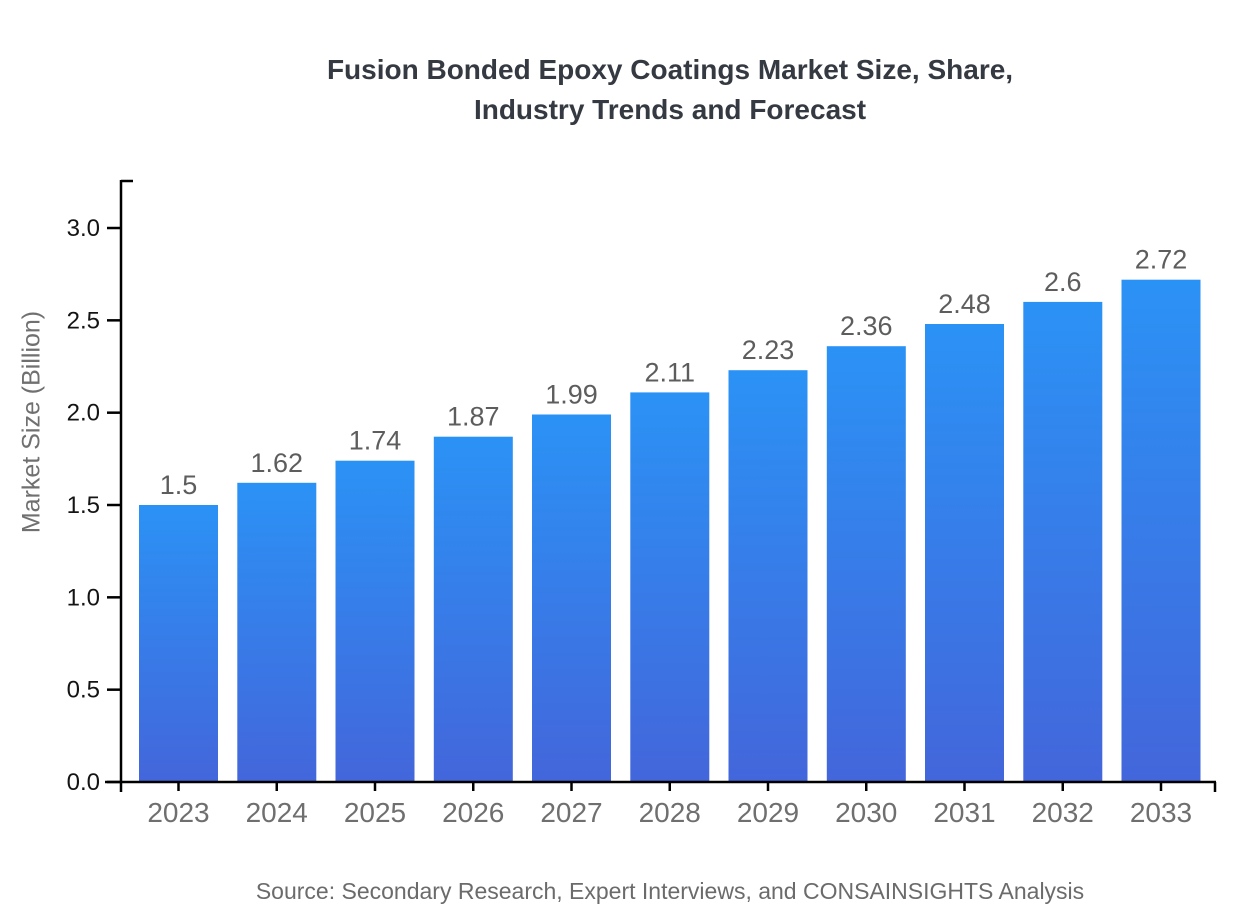  Describe the element at coordinates (964, 812) in the screenshot. I see `x-tick-label-2031: 2031` at that location.